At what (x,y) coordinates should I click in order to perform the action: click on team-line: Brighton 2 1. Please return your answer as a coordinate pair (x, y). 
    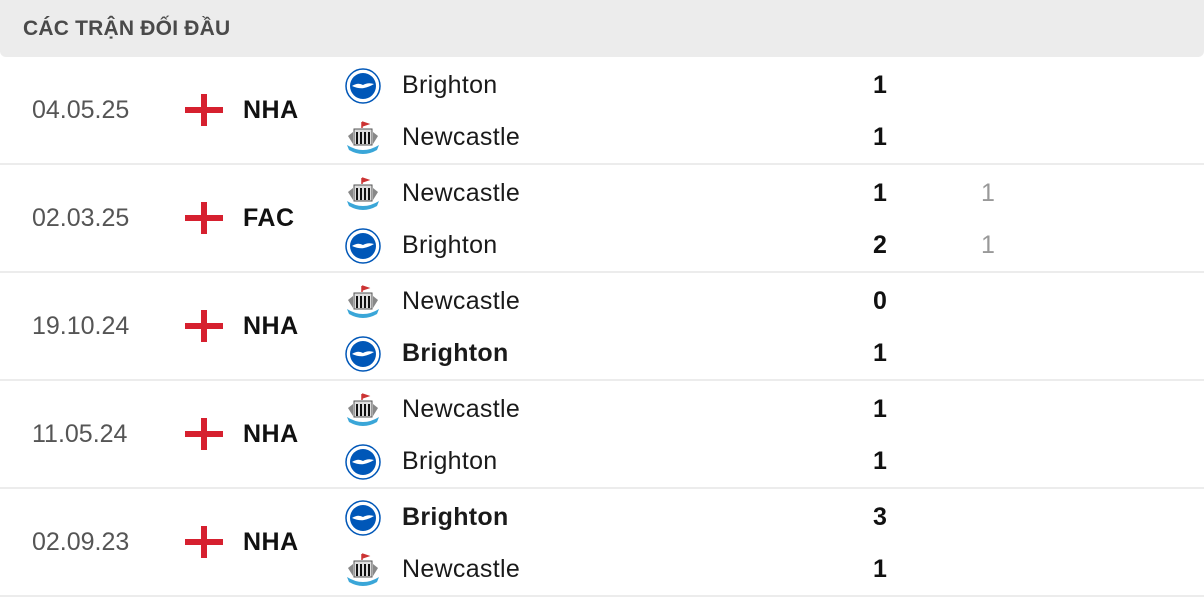
    Looking at the image, I should click on (770, 245).